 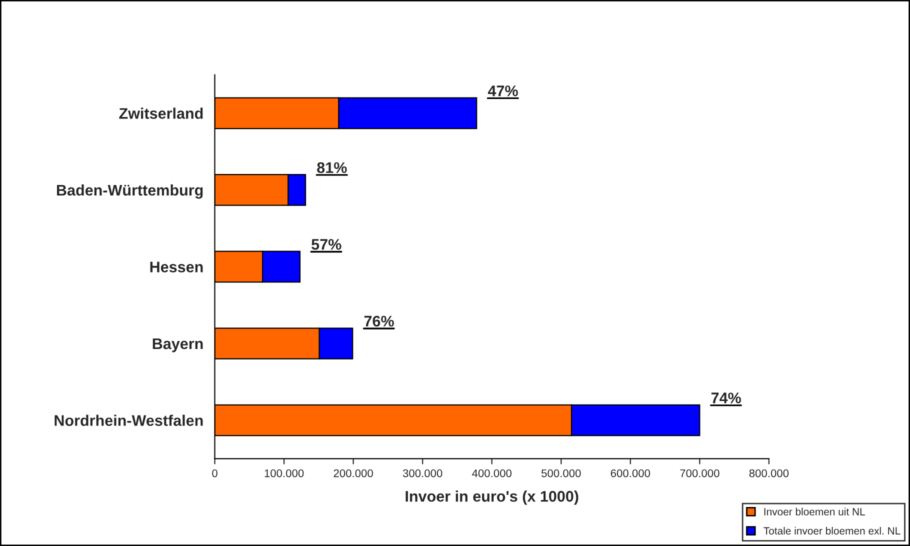 What do you see at coordinates (503, 90) in the screenshot?
I see `annotation: 47%` at bounding box center [503, 90].